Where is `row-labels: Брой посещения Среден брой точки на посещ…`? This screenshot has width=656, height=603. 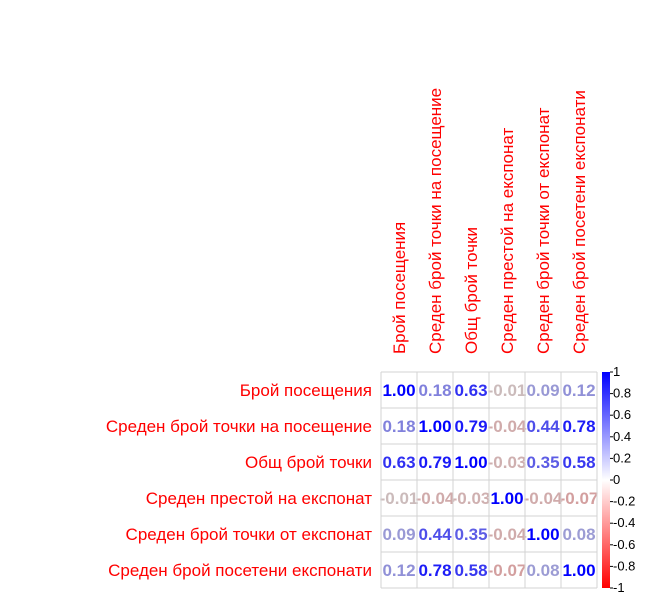
row-labels: Брой посещения Среден брой точки на посещ… is located at coordinates (239, 480).